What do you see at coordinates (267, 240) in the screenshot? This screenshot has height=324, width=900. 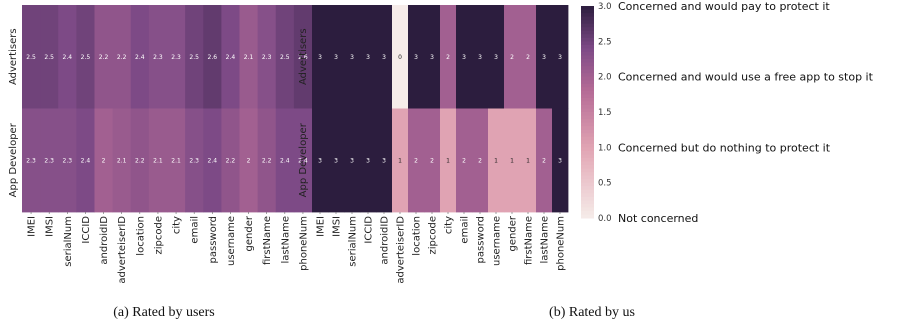 I see `x-tick-label: firstName` at bounding box center [267, 240].